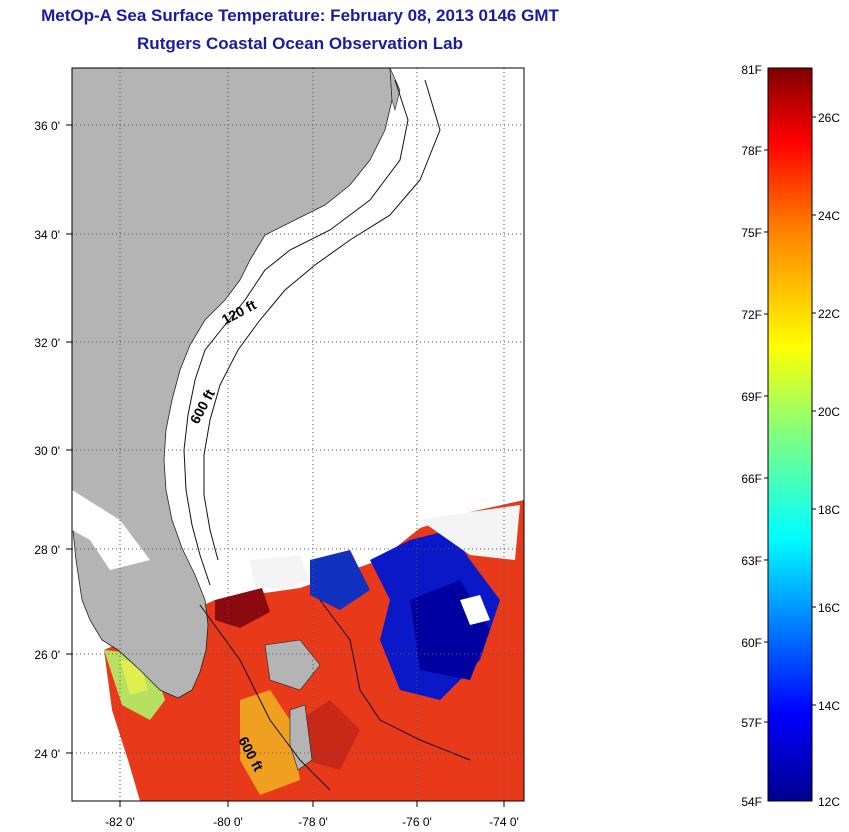 The height and width of the screenshot is (832, 849). Describe the element at coordinates (120, 822) in the screenshot. I see `lon-label-82: -82 0'` at that location.